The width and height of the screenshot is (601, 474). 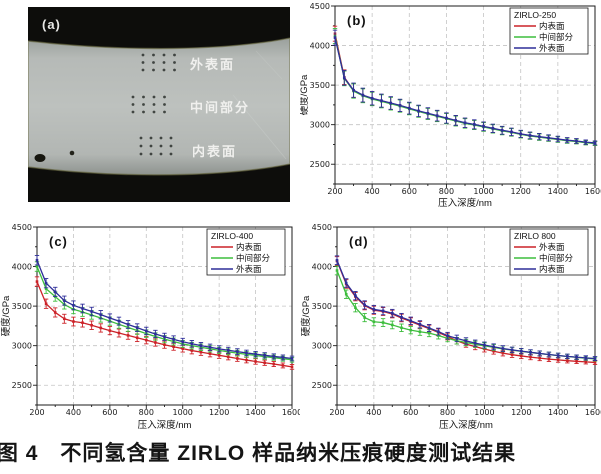 I want to click on tube-cross-section, so click(x=159, y=106).